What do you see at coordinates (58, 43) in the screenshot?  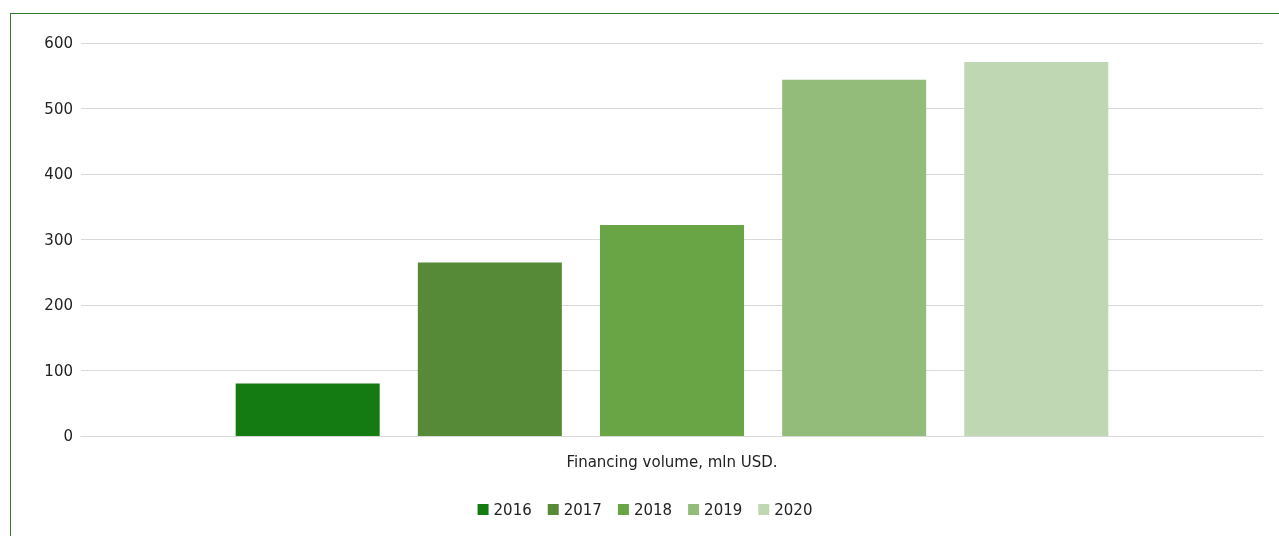 I see `y-tick-label: 600` at bounding box center [58, 43].